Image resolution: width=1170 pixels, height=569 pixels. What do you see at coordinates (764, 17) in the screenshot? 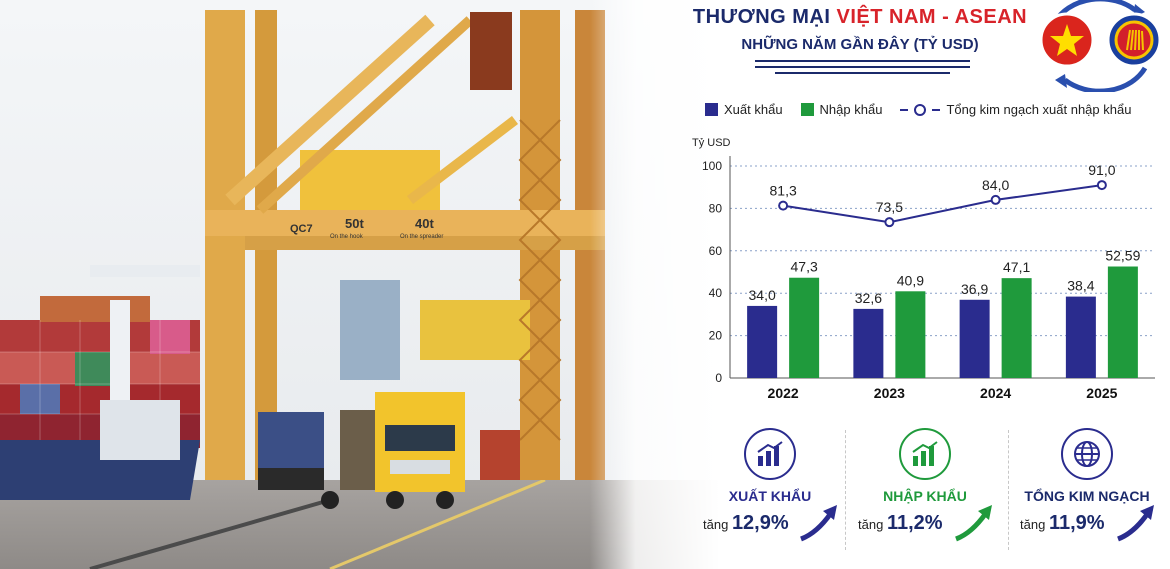
I see `title-prefix: THƯƠNG MẠI` at bounding box center [764, 17].